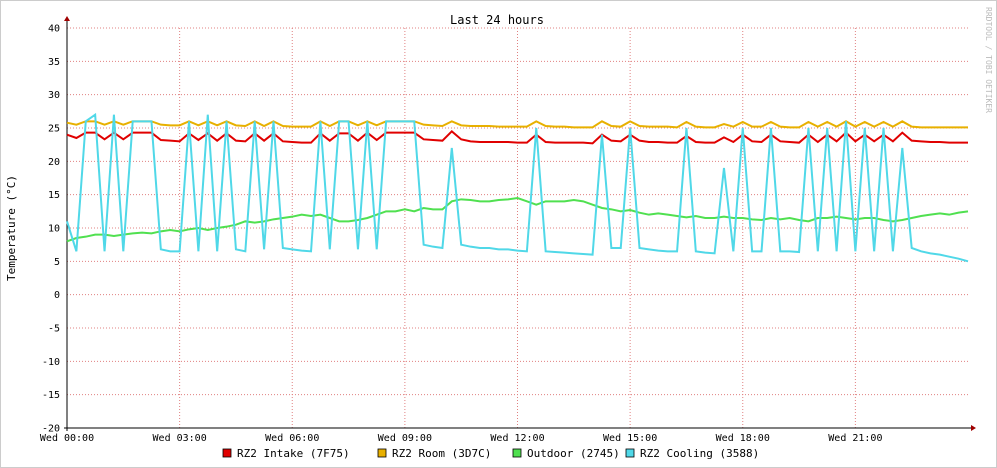  What do you see at coordinates (441, 453) in the screenshot?
I see `legend-label: RZ2 Room (3D7C)` at bounding box center [441, 453].